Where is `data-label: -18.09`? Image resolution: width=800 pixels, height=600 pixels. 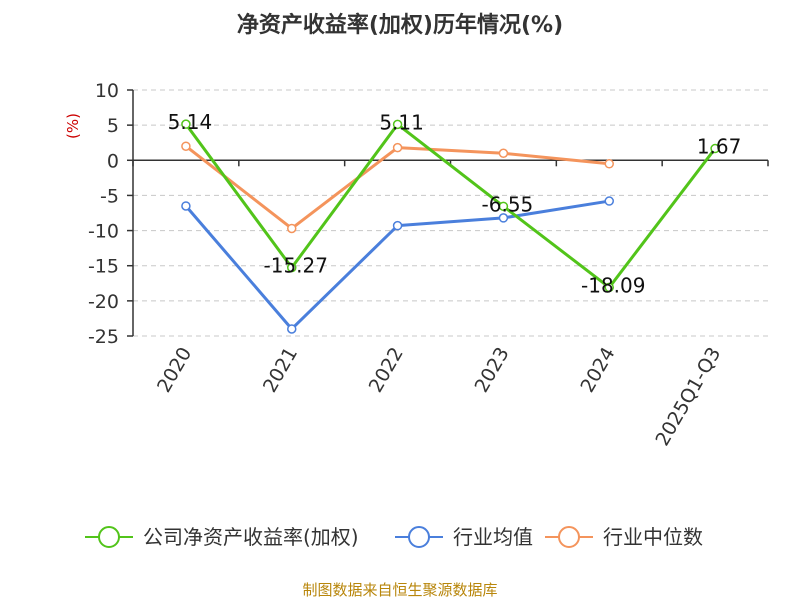
data-label: -18.09 is located at coordinates (613, 285).